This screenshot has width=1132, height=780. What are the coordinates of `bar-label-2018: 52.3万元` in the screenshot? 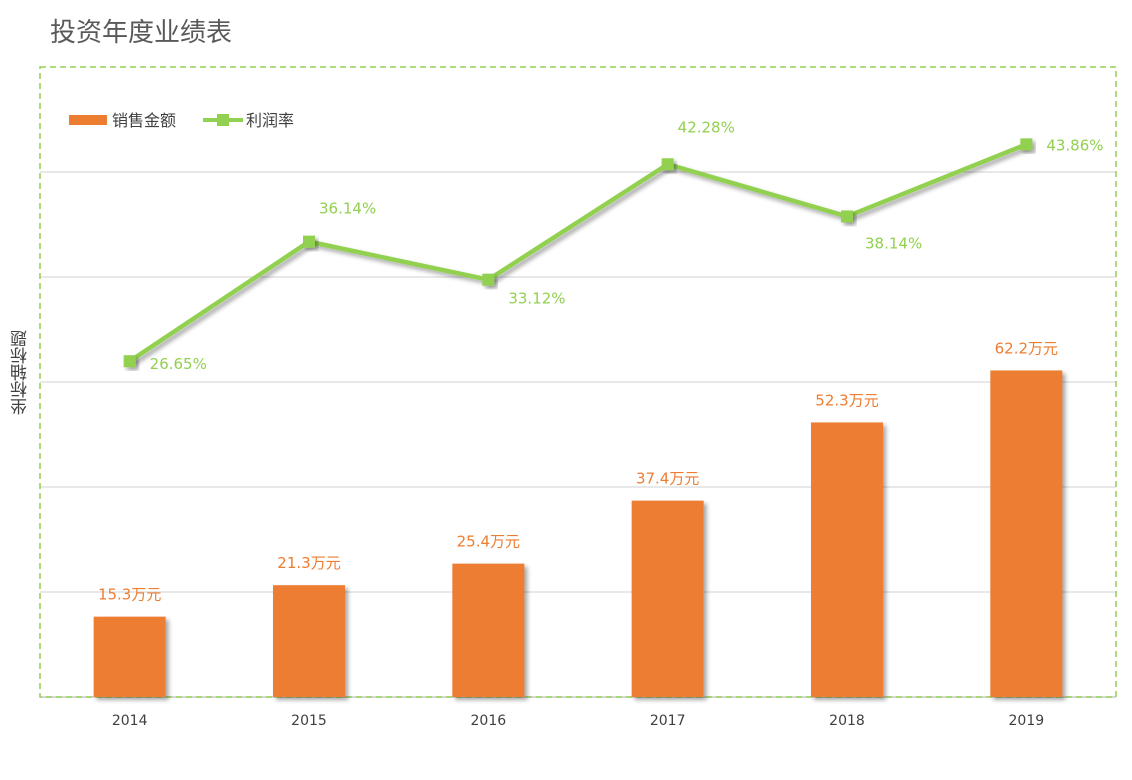 It's located at (846, 400).